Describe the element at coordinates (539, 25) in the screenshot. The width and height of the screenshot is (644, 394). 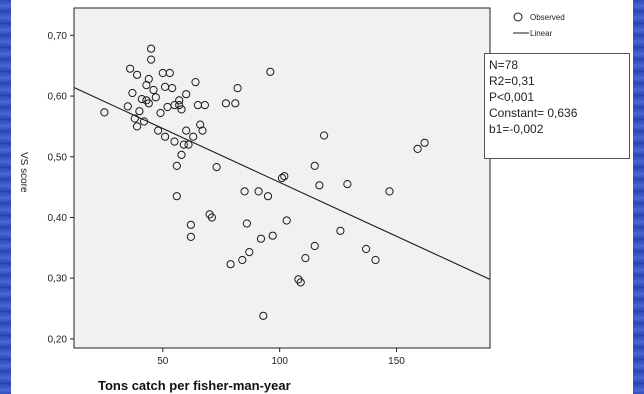
I see `legend: Observed Linear` at that location.